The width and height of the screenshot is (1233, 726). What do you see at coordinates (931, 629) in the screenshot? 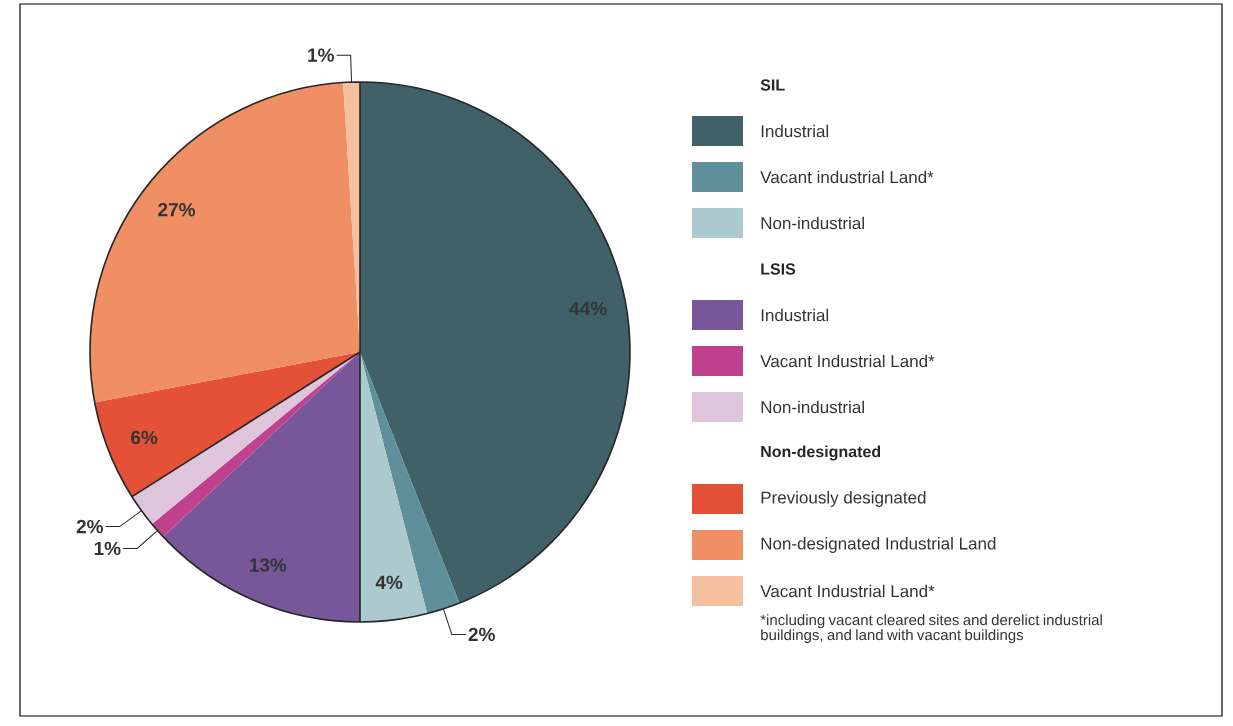
I see `text: *including vacant cleared sites and derelict industrial buildings, and land with vacant buildings` at bounding box center [931, 629].